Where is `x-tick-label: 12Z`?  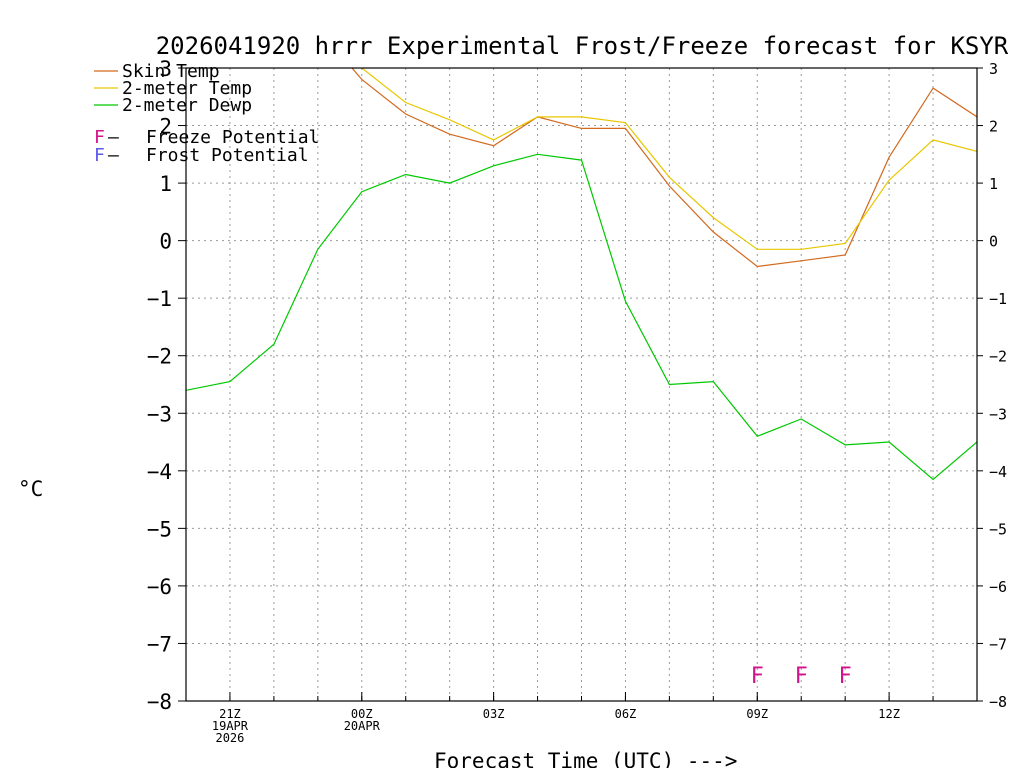
x-tick-label: 12Z is located at coordinates (889, 714).